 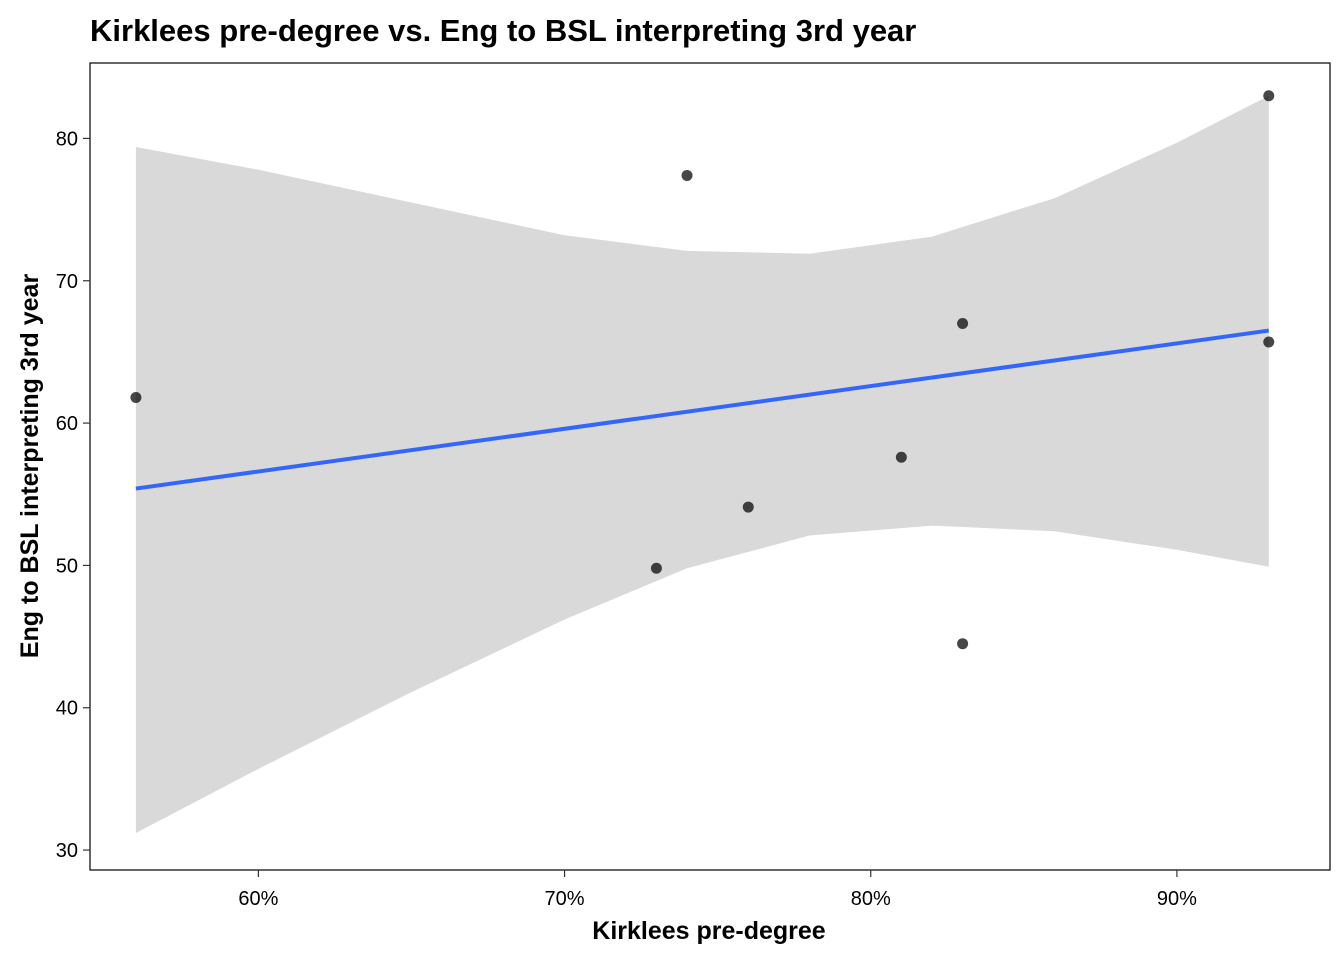 What do you see at coordinates (1177, 899) in the screenshot?
I see `x-tick-label: 90%` at bounding box center [1177, 899].